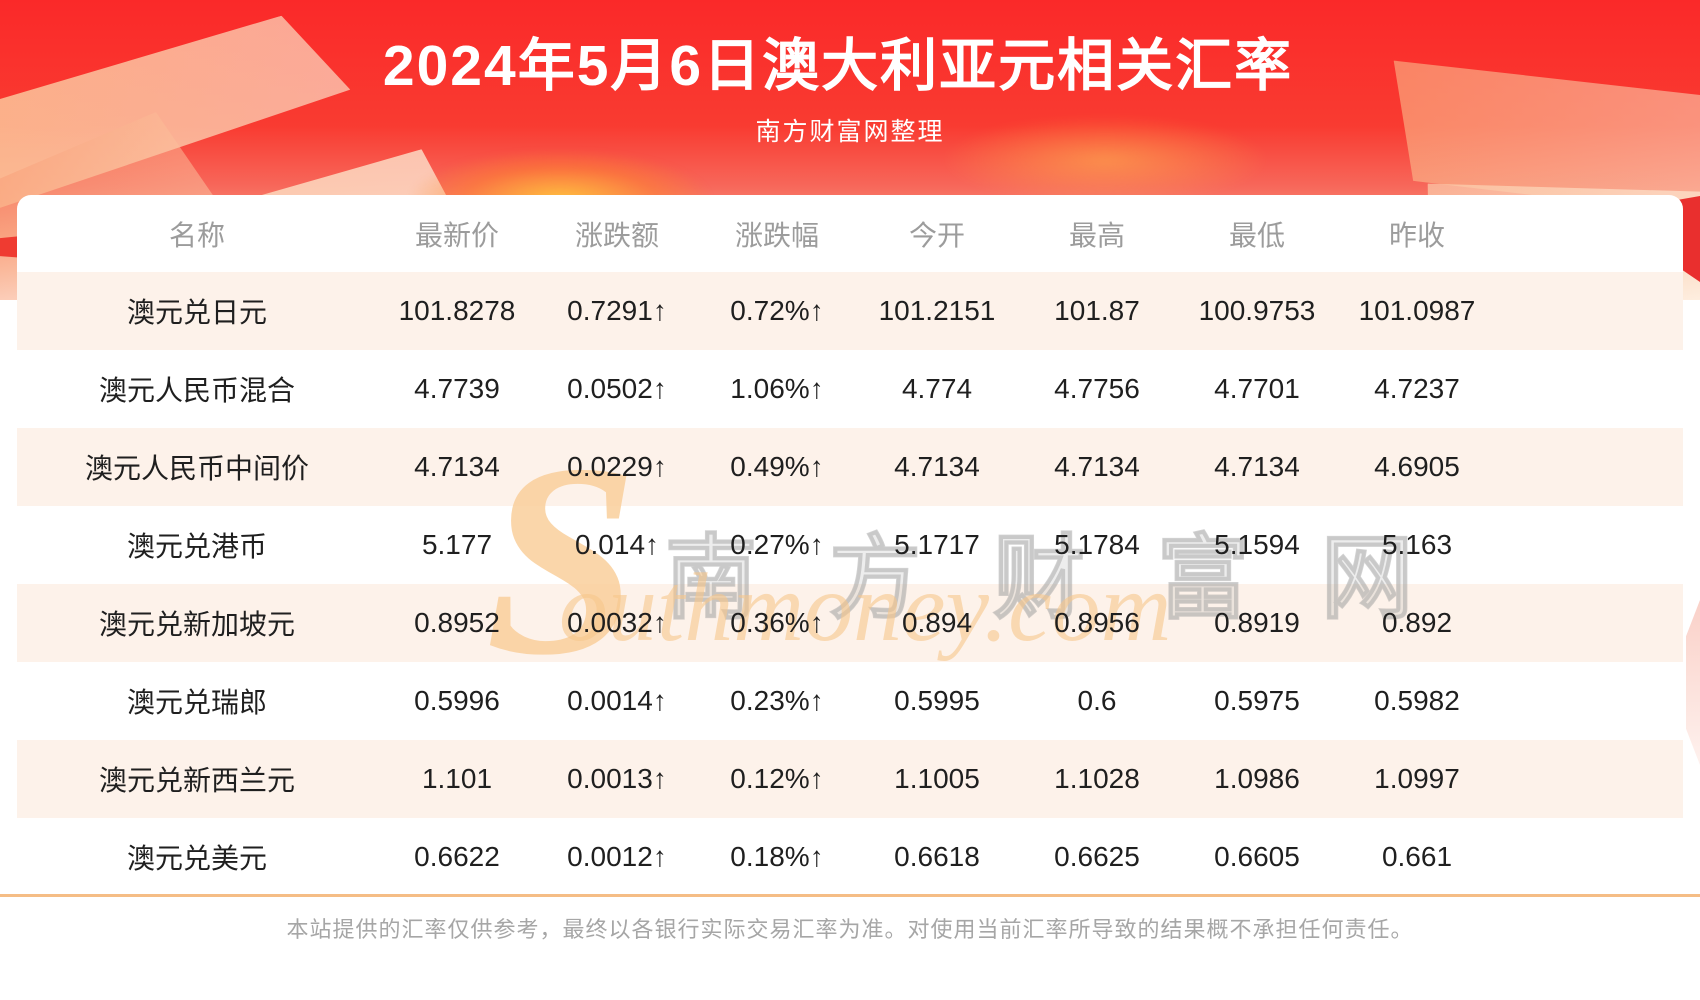  I want to click on change-amount: 0.0032↑, so click(617, 622).